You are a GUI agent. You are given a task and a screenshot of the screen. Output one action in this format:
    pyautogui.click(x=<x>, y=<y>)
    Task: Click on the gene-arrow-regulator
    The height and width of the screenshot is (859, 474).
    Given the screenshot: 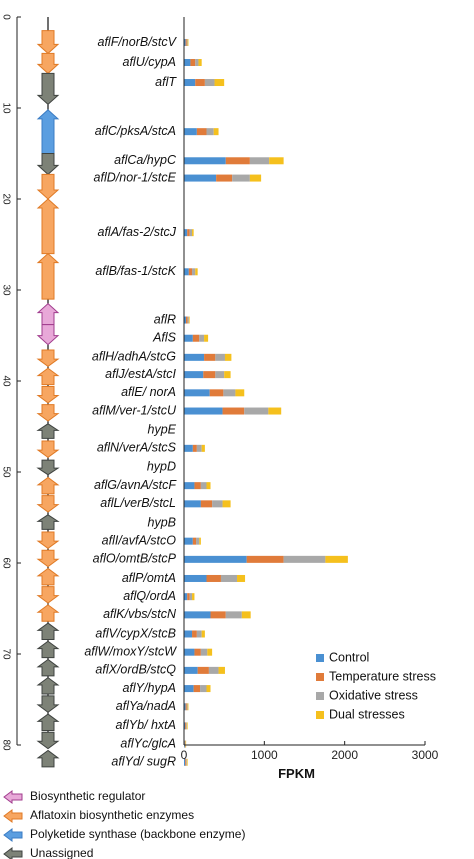 What is the action you would take?
    pyautogui.click(x=48, y=314)
    